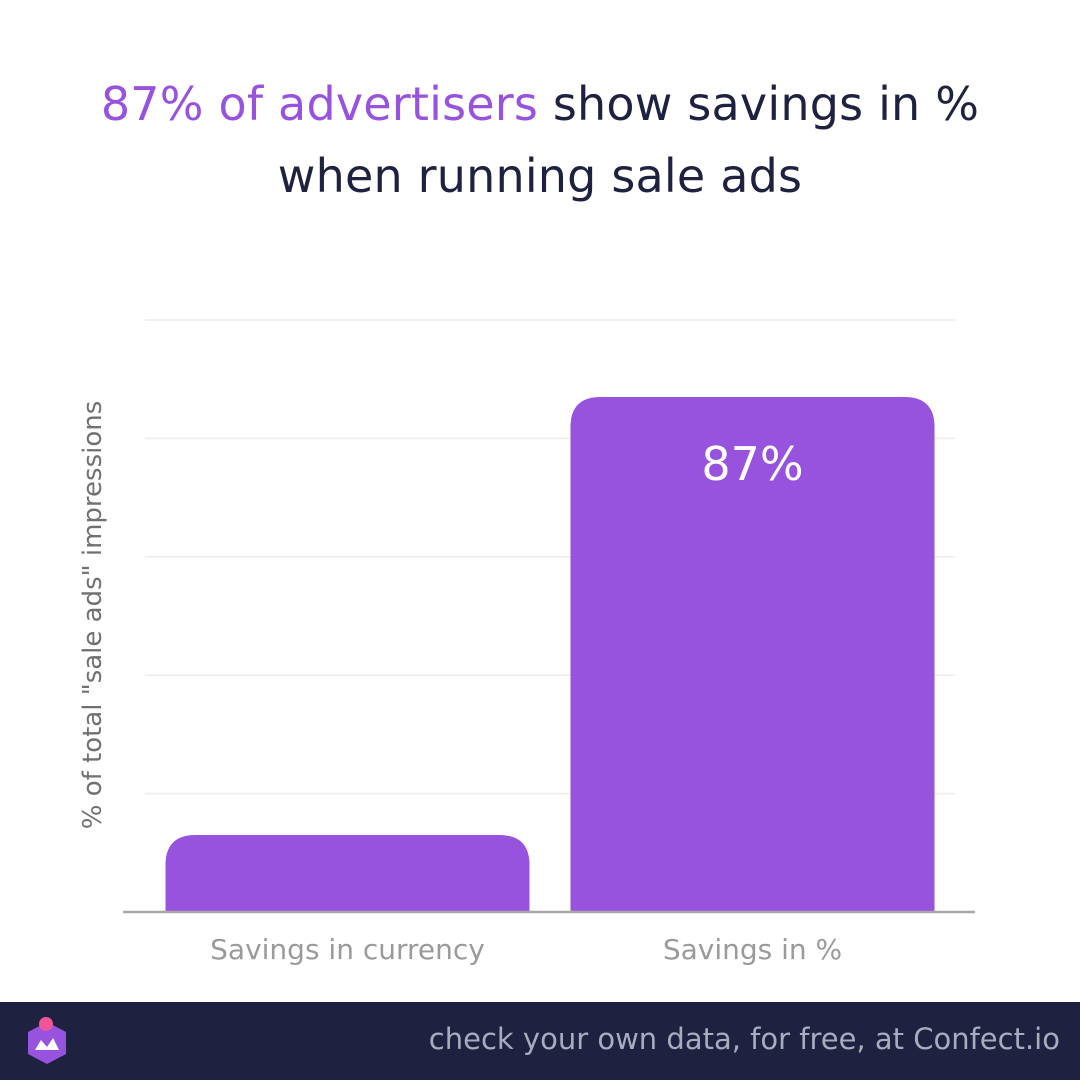 This screenshot has width=1080, height=1080. Describe the element at coordinates (752, 949) in the screenshot. I see `x-tick-label-1: Savings in %` at that location.